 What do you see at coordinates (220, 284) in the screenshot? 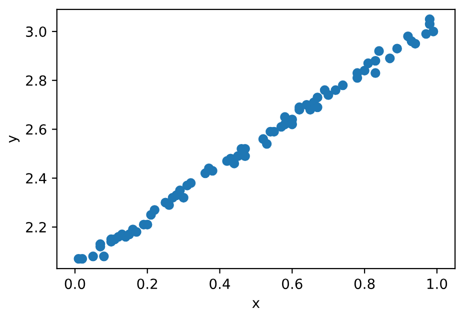
I see `x-tick-label: 0.4` at bounding box center [220, 284].